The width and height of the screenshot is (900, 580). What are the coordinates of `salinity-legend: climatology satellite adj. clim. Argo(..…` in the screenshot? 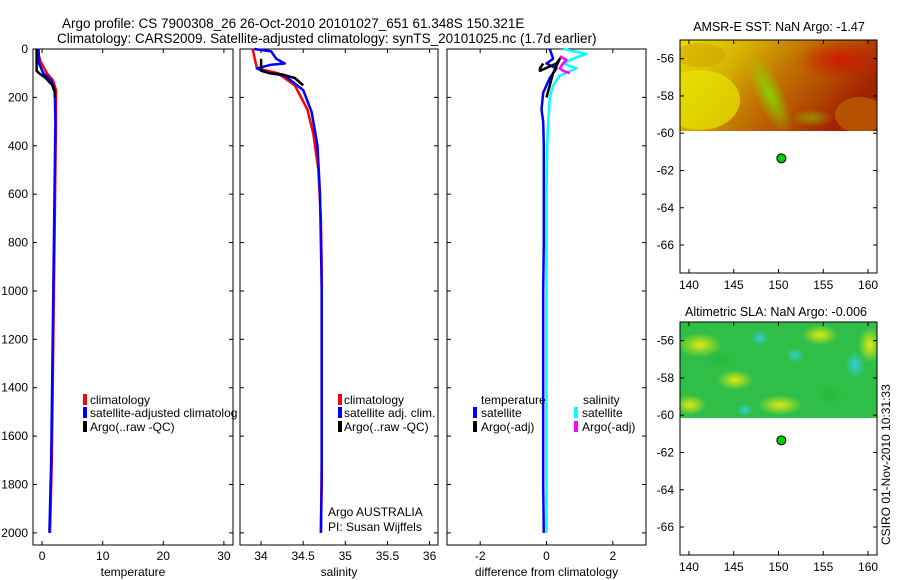 It's located at (381, 463).